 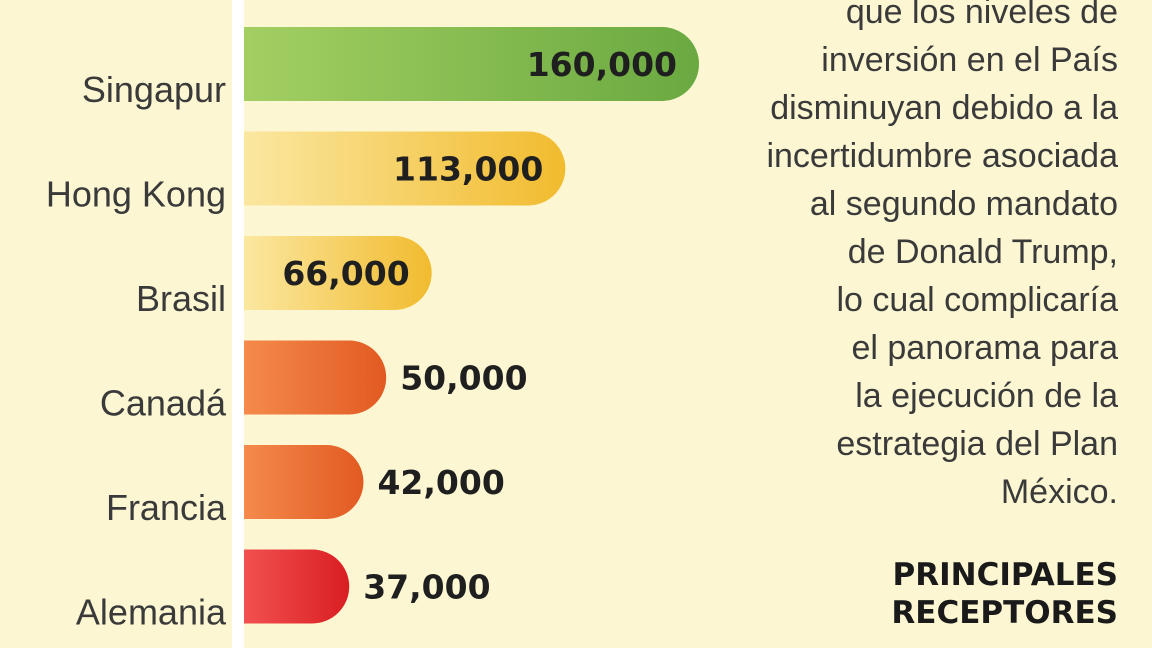 I want to click on category-label-canada: Canadá, so click(x=163, y=403).